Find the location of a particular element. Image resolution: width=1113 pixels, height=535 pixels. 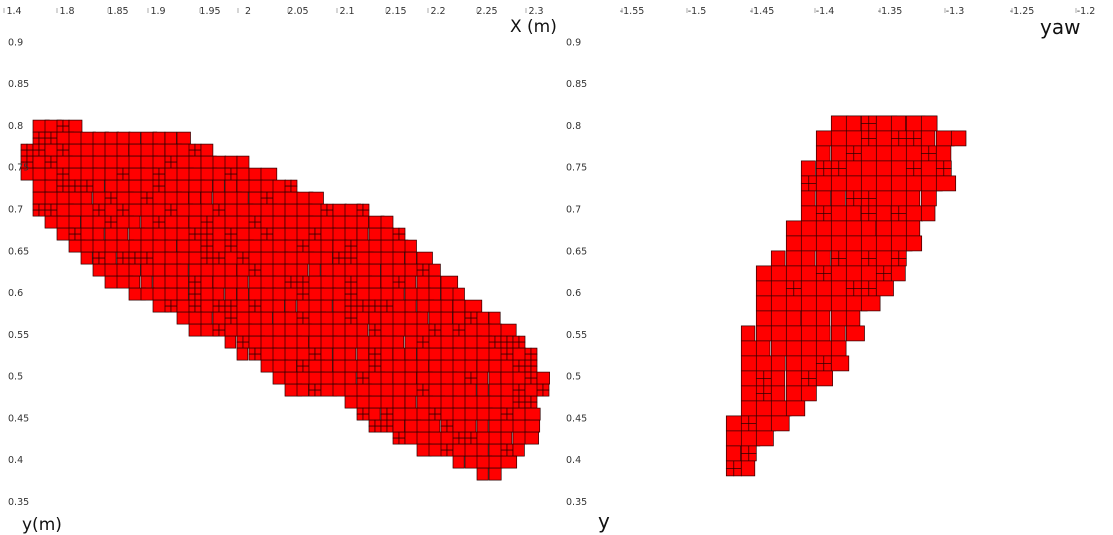

x-tick-label: 2.05 is located at coordinates (297, 11).